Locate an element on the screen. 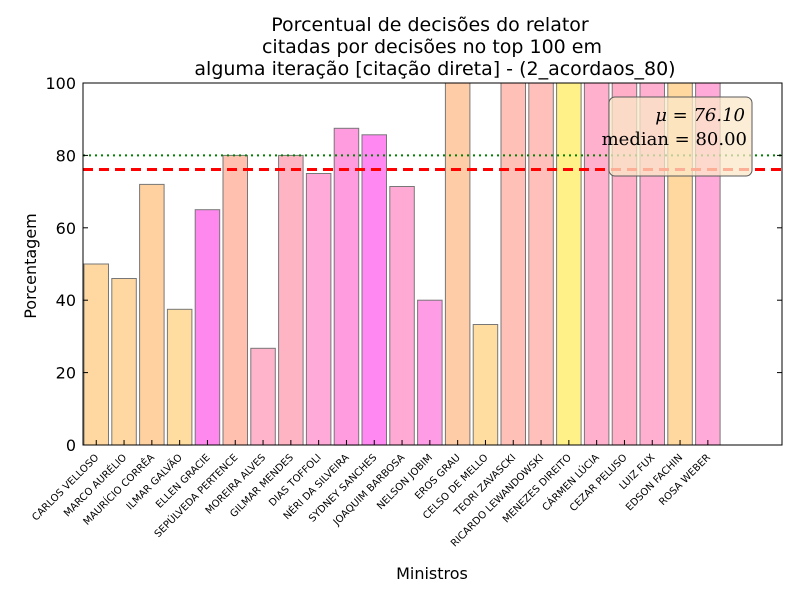 The height and width of the screenshot is (600, 800). y-tick-label-0: 0 is located at coordinates (71, 445).